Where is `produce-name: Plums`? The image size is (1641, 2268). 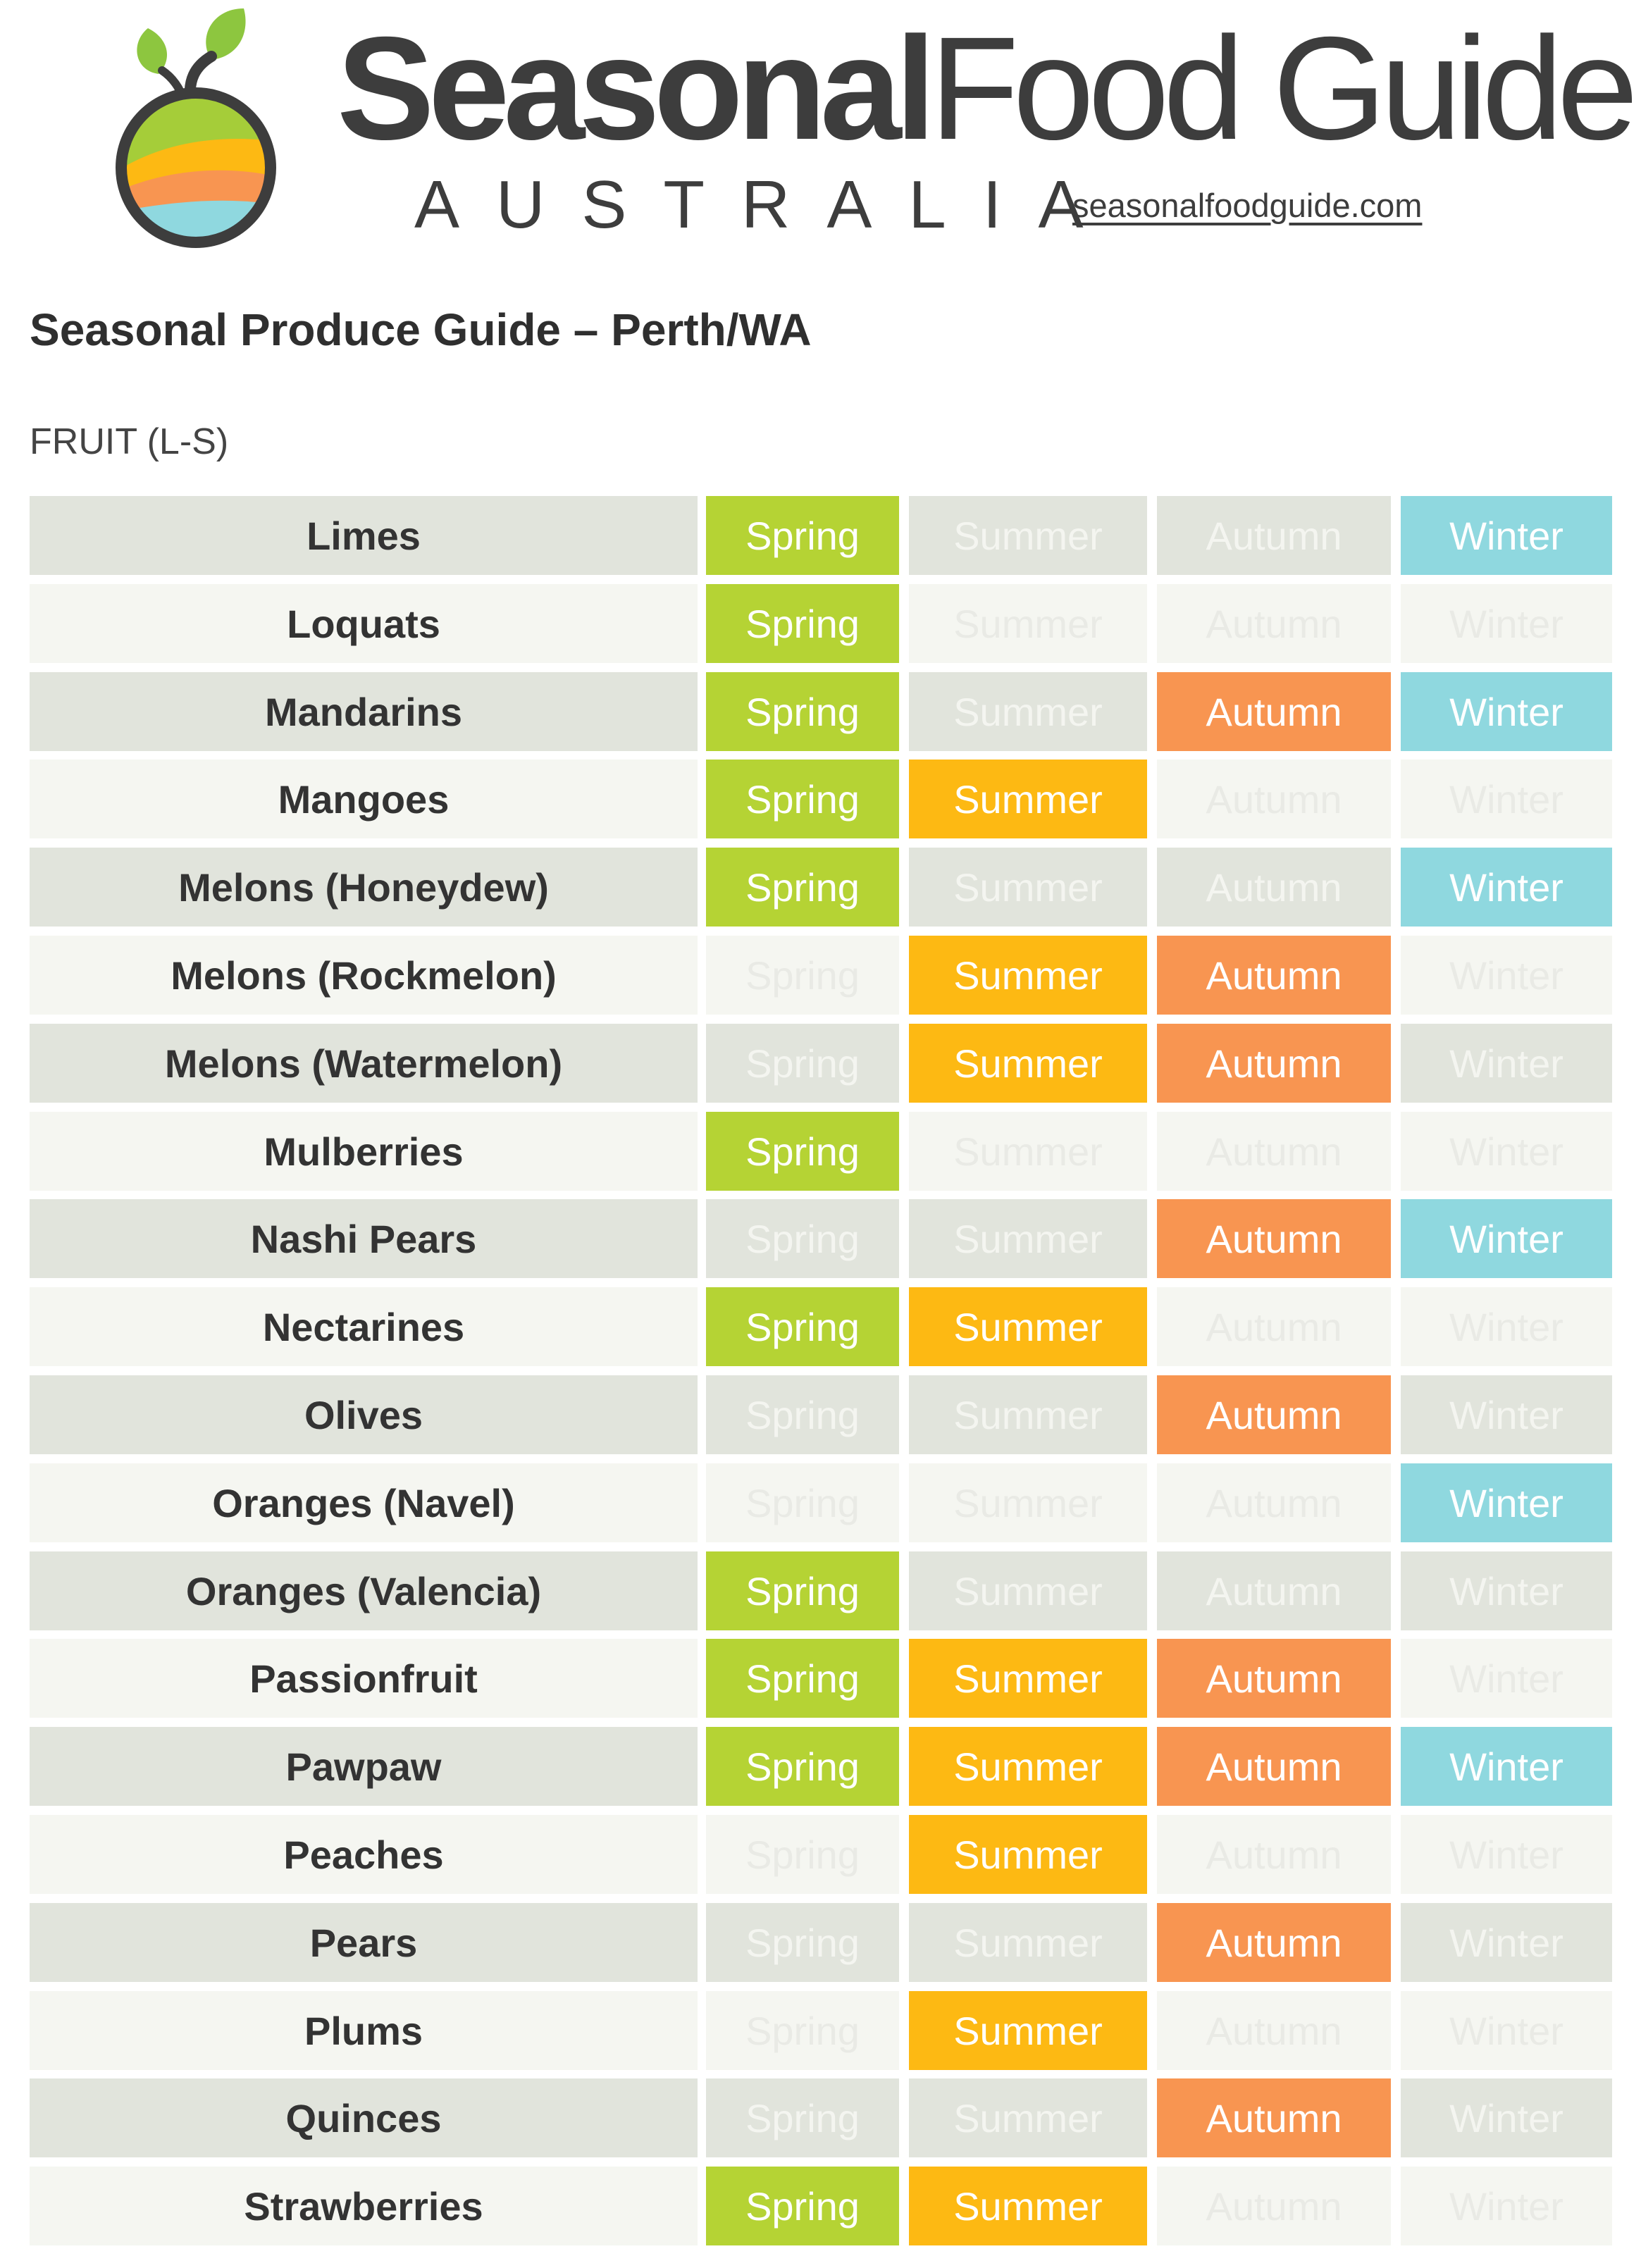
produce-name: Plums is located at coordinates (364, 2030).